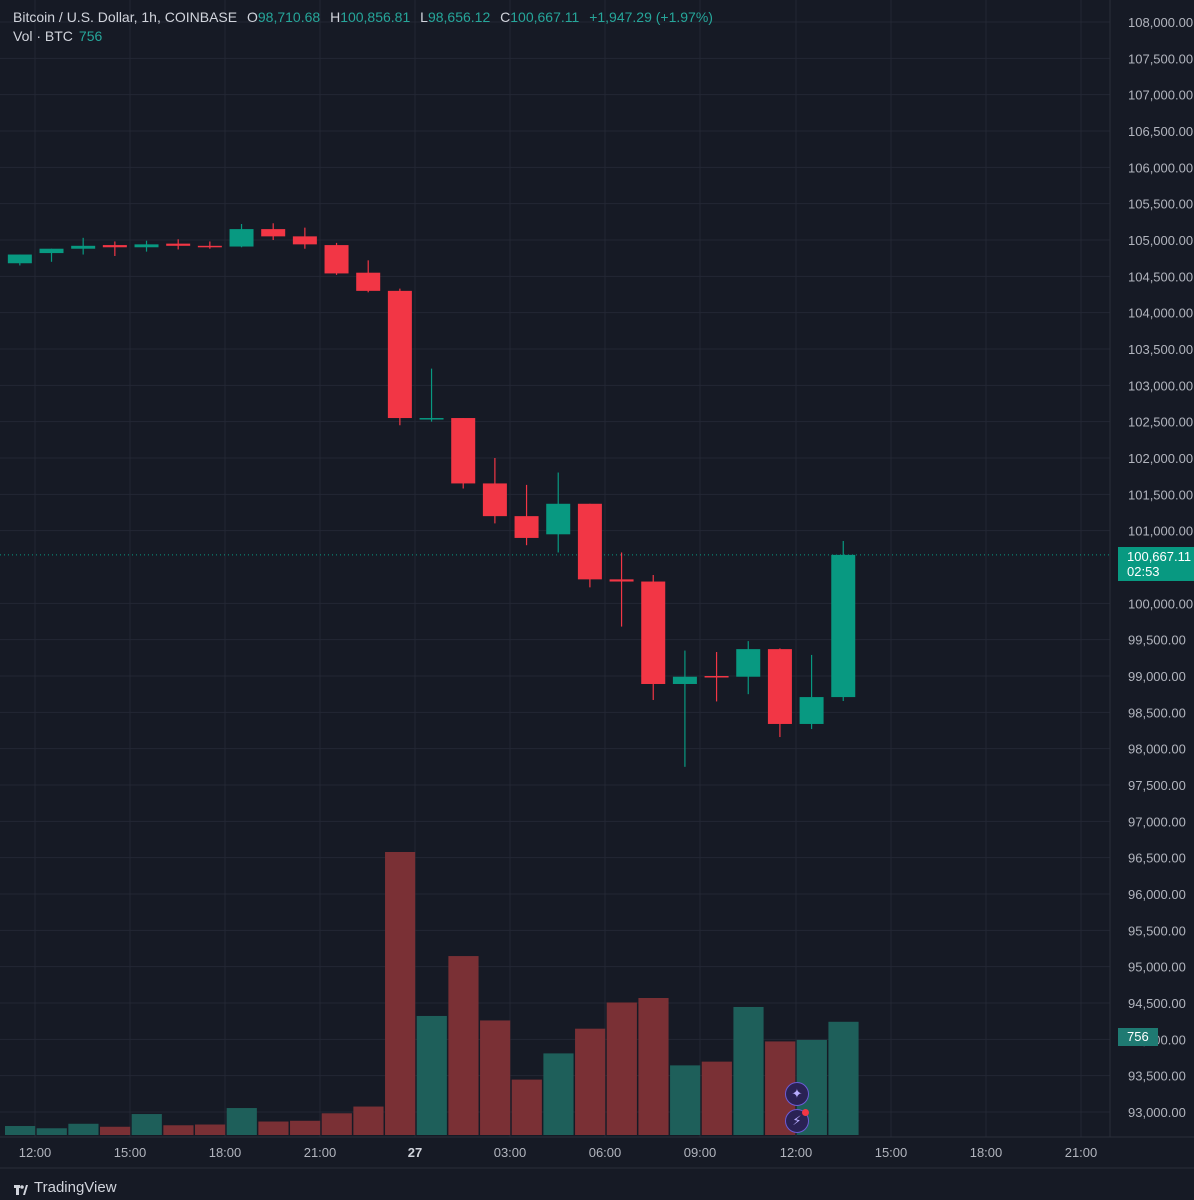 The width and height of the screenshot is (1194, 1200). What do you see at coordinates (1160, 531) in the screenshot?
I see `price-tick-label: 101,000.00` at bounding box center [1160, 531].